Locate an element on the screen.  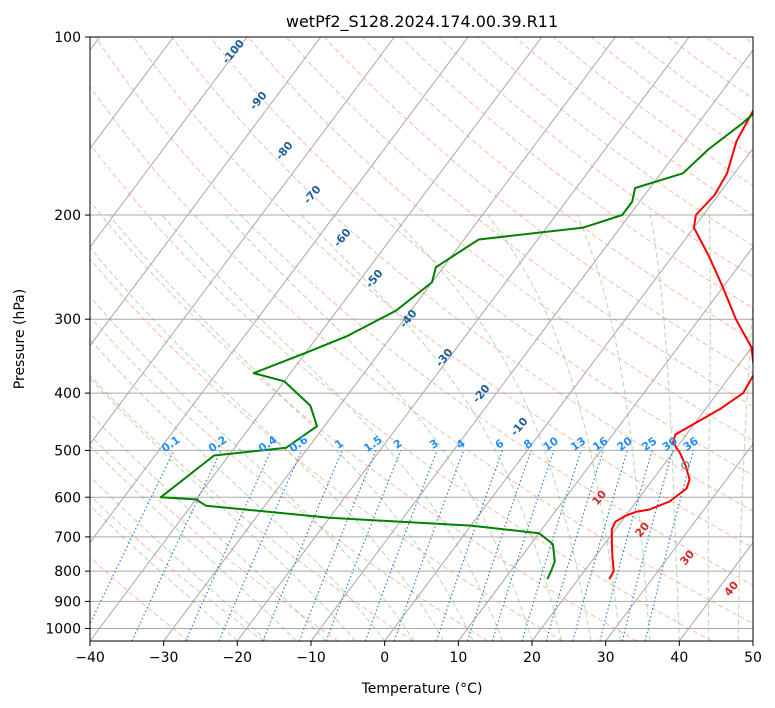
x-tick-label: −40 is located at coordinates (90, 658).